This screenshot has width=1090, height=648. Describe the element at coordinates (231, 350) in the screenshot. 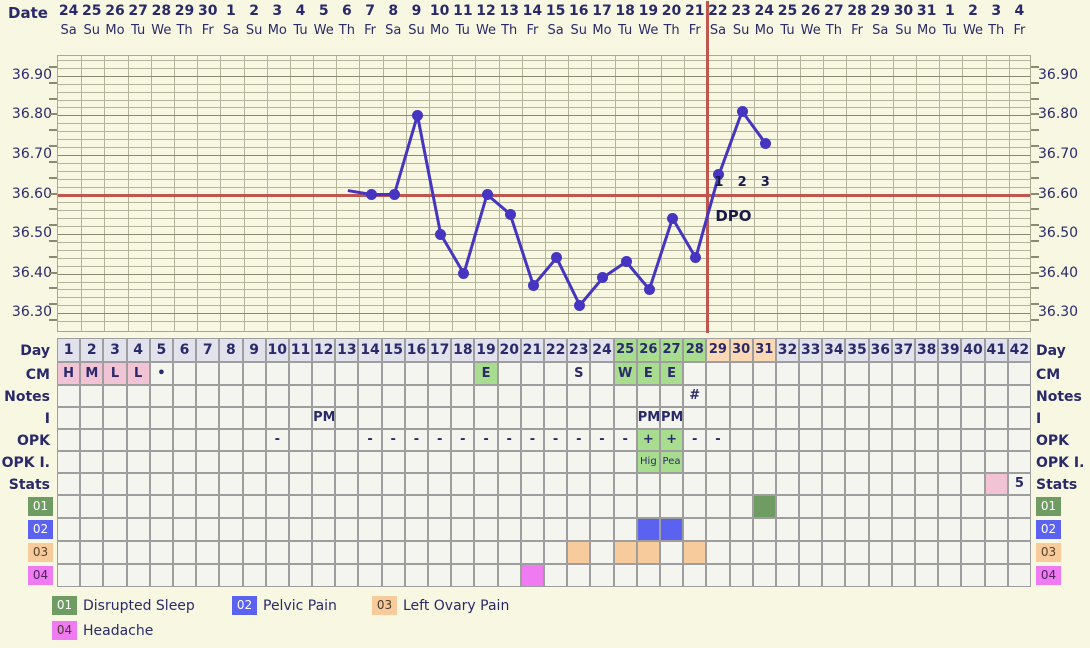

I see `day-header-cell: 8` at that location.